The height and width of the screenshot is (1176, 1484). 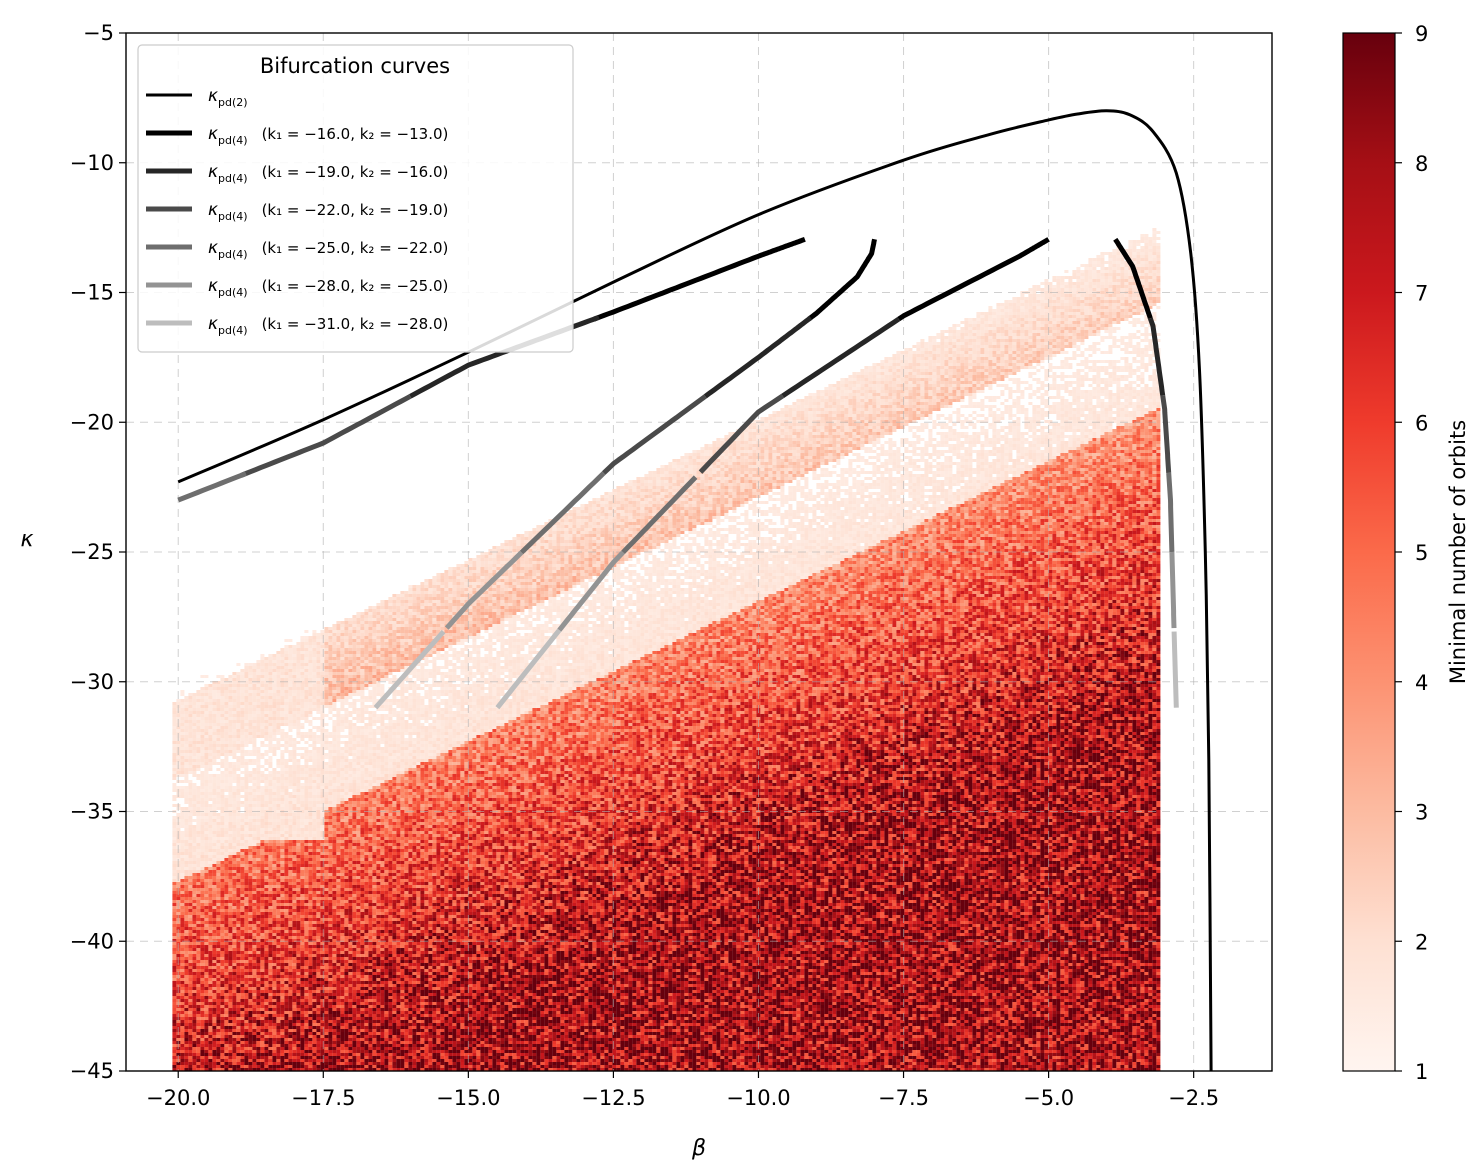 What do you see at coordinates (1369, 552) in the screenshot?
I see `colorbar-gradient` at bounding box center [1369, 552].